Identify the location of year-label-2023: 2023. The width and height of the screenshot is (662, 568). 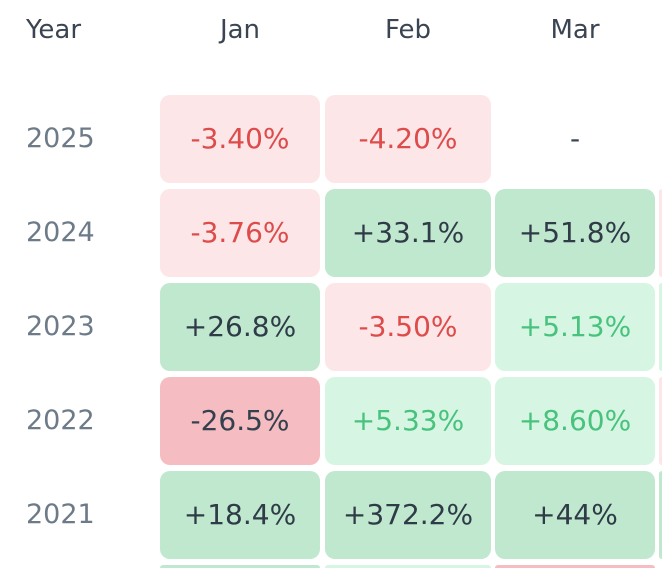
(60, 326).